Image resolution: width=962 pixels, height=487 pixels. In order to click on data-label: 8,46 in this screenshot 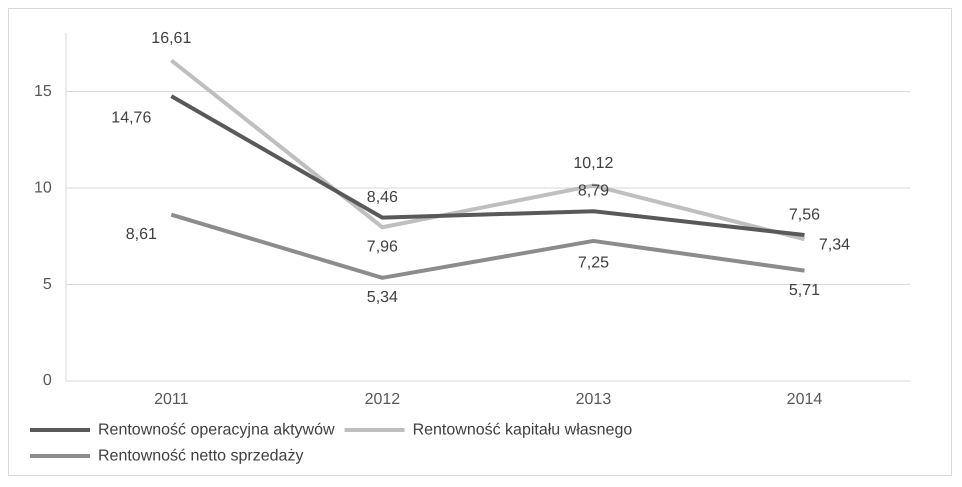, I will do `click(382, 197)`.